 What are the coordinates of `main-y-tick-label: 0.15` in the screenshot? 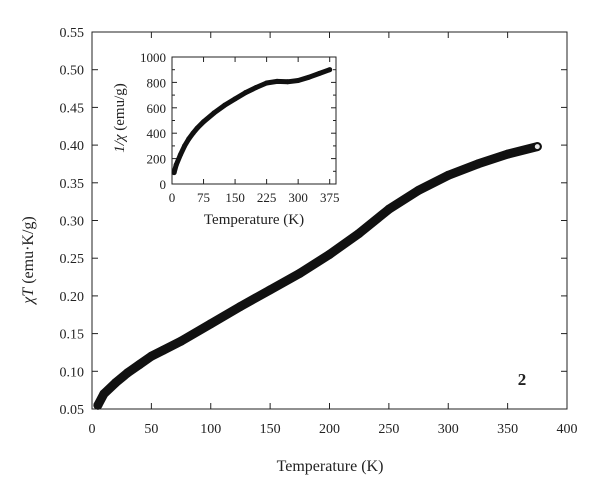 It's located at (72, 335).